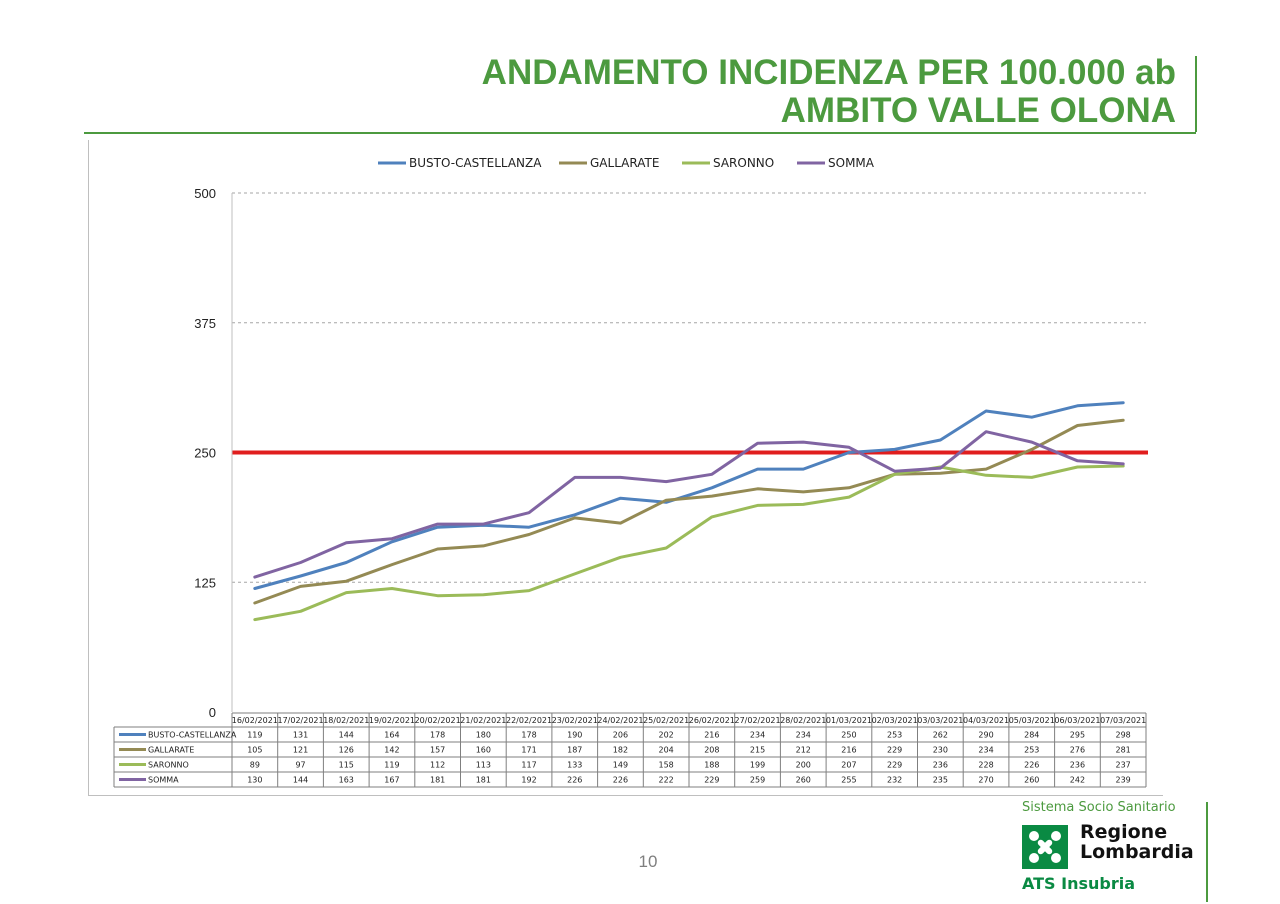 The height and width of the screenshot is (904, 1280). Describe the element at coordinates (1077, 735) in the screenshot. I see `table-cell-value: 295` at that location.